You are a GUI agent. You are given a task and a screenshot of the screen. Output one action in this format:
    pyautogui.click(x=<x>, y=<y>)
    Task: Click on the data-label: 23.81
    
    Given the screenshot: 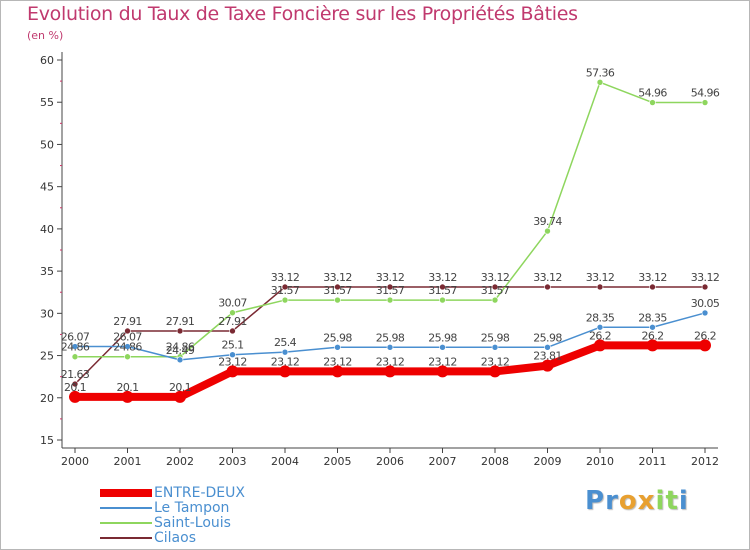 What is the action you would take?
    pyautogui.click(x=547, y=356)
    